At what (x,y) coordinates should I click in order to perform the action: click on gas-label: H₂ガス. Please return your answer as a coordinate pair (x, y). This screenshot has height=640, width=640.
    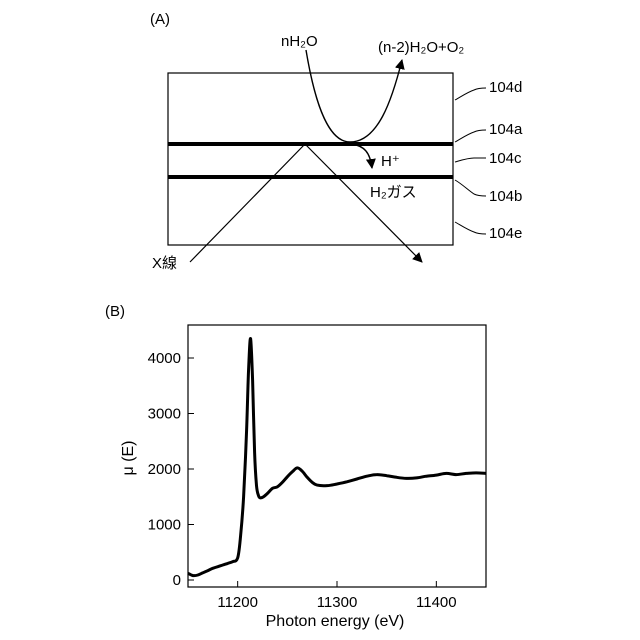
    Looking at the image, I should click on (393, 192).